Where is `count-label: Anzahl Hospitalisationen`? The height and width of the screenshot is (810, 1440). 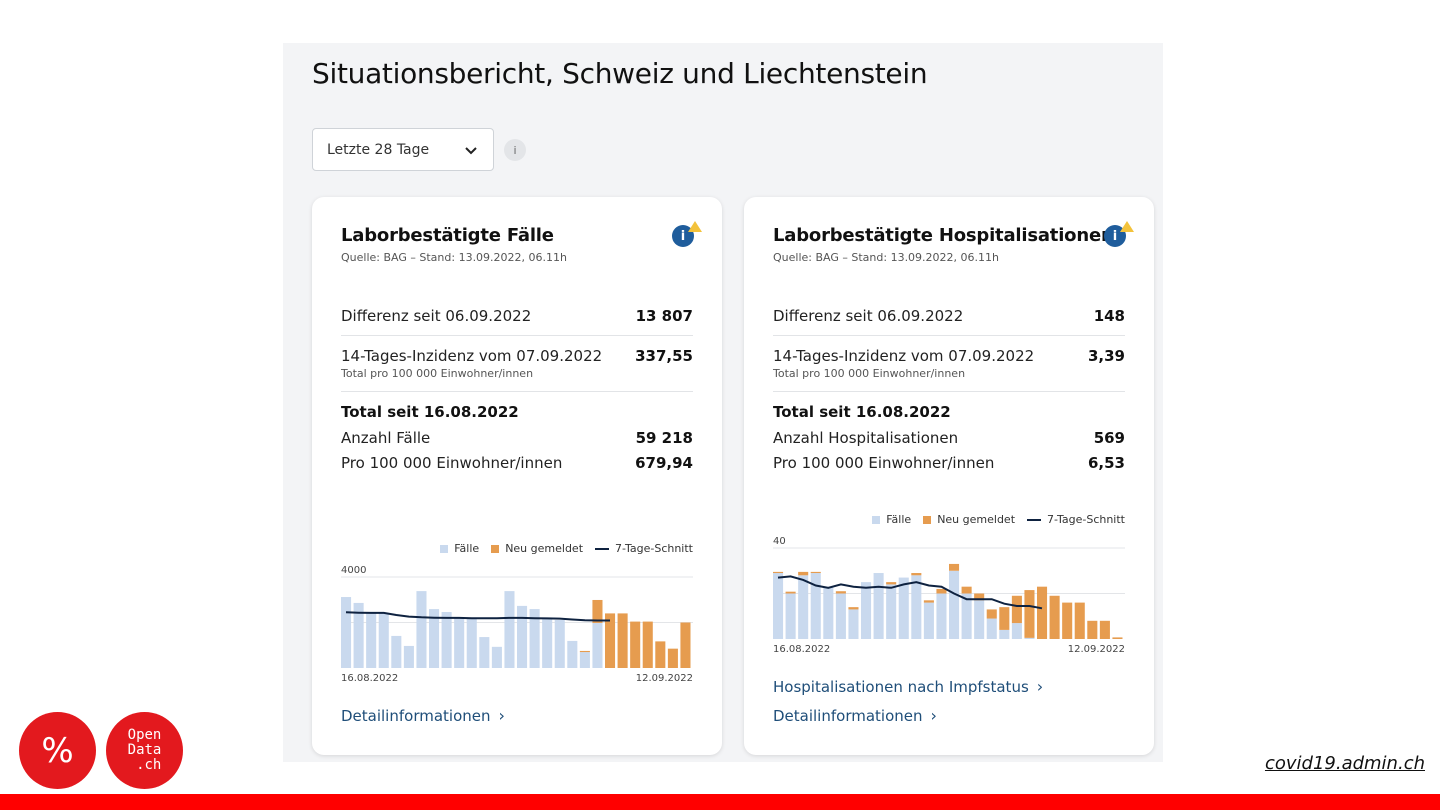
count-label: Anzahl Hospitalisationen is located at coordinates (866, 438).